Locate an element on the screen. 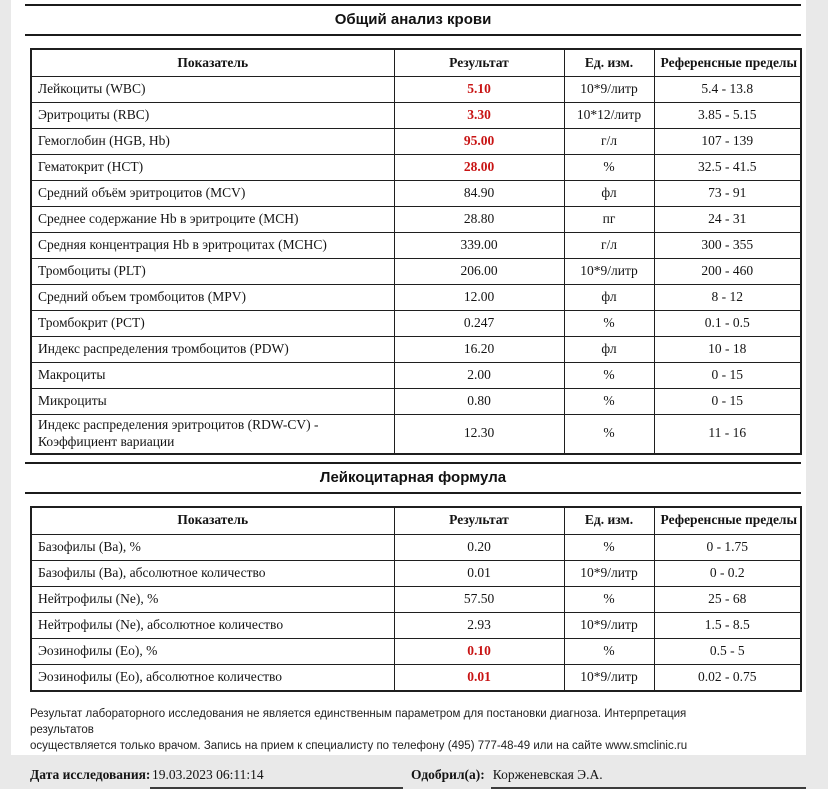  table-row: Нейтрофилы (Ne), % 57.50% 25 - 68 is located at coordinates (416, 599).